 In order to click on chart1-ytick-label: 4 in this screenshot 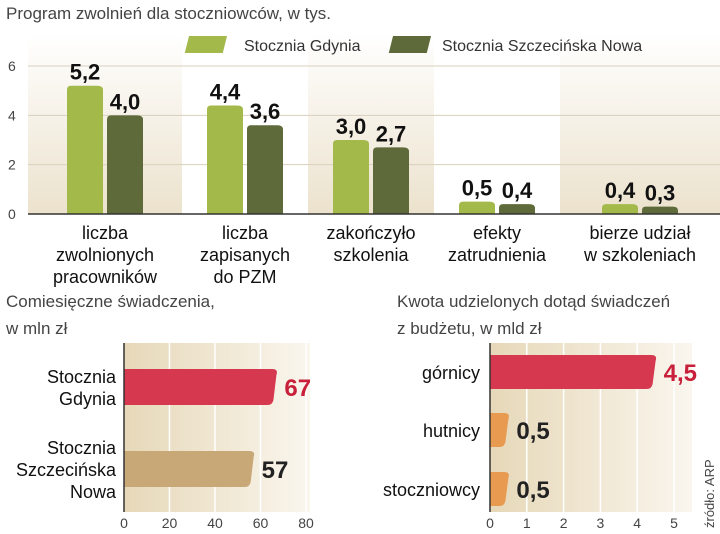, I will do `click(12, 115)`.